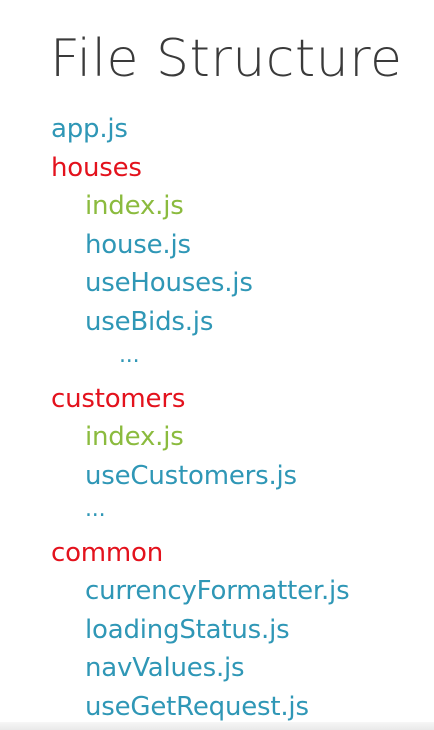 The height and width of the screenshot is (730, 434). Describe the element at coordinates (149, 321) in the screenshot. I see `file-label: useBids.js` at that location.